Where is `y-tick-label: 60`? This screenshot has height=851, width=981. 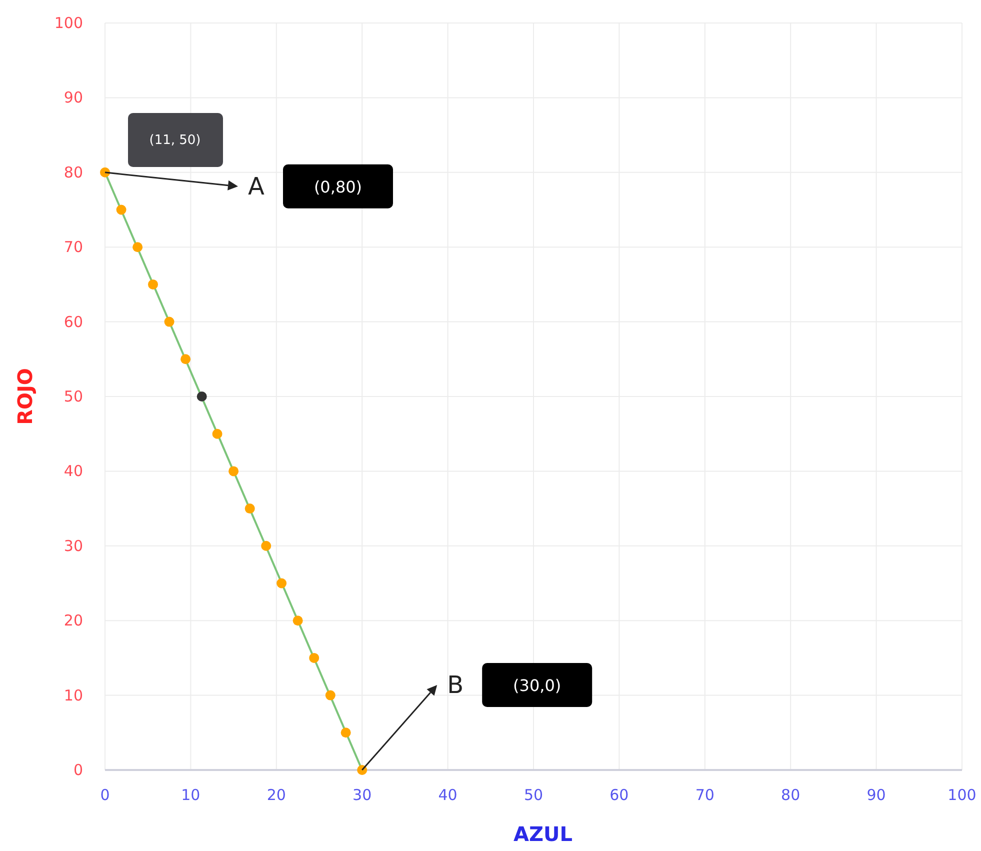
y-tick-label: 60 is located at coordinates (73, 321).